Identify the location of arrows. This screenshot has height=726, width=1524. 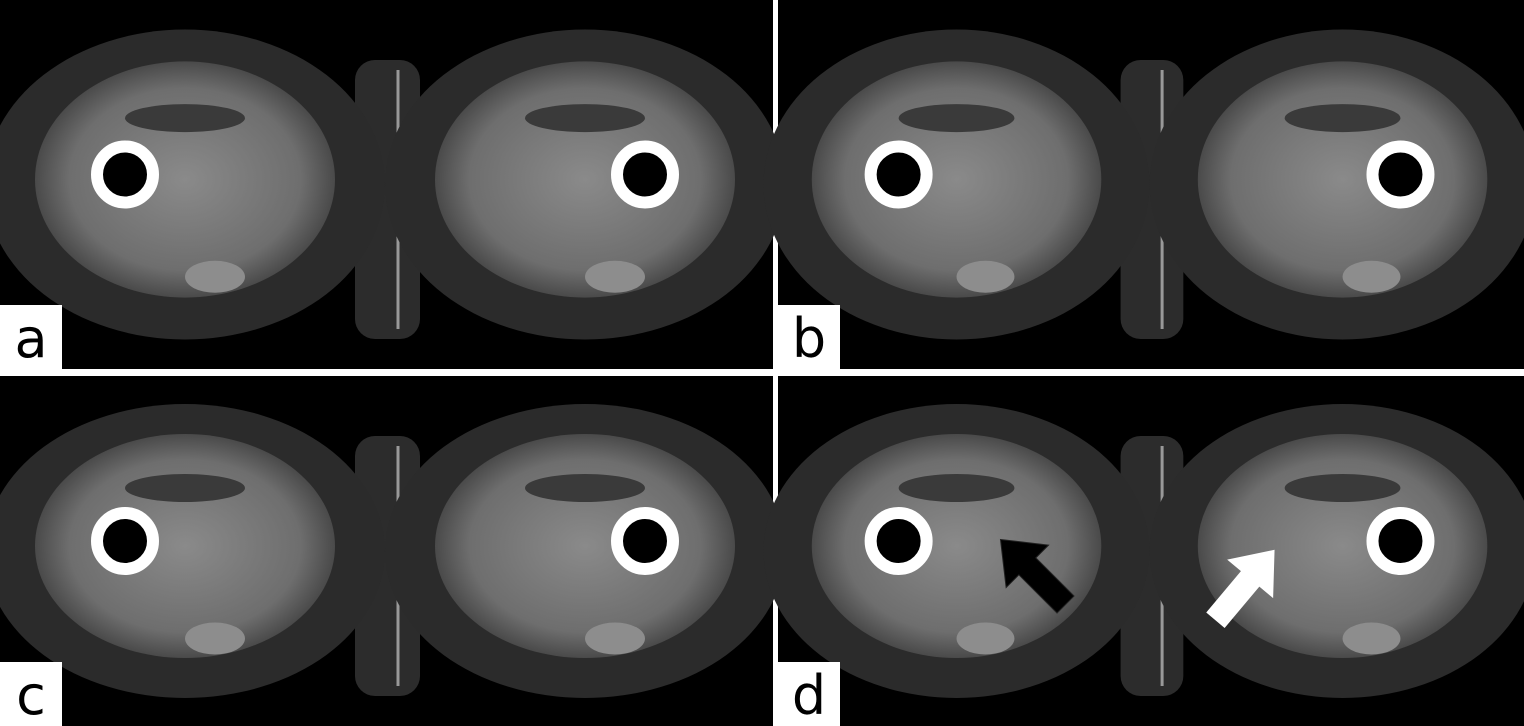
(1137, 583).